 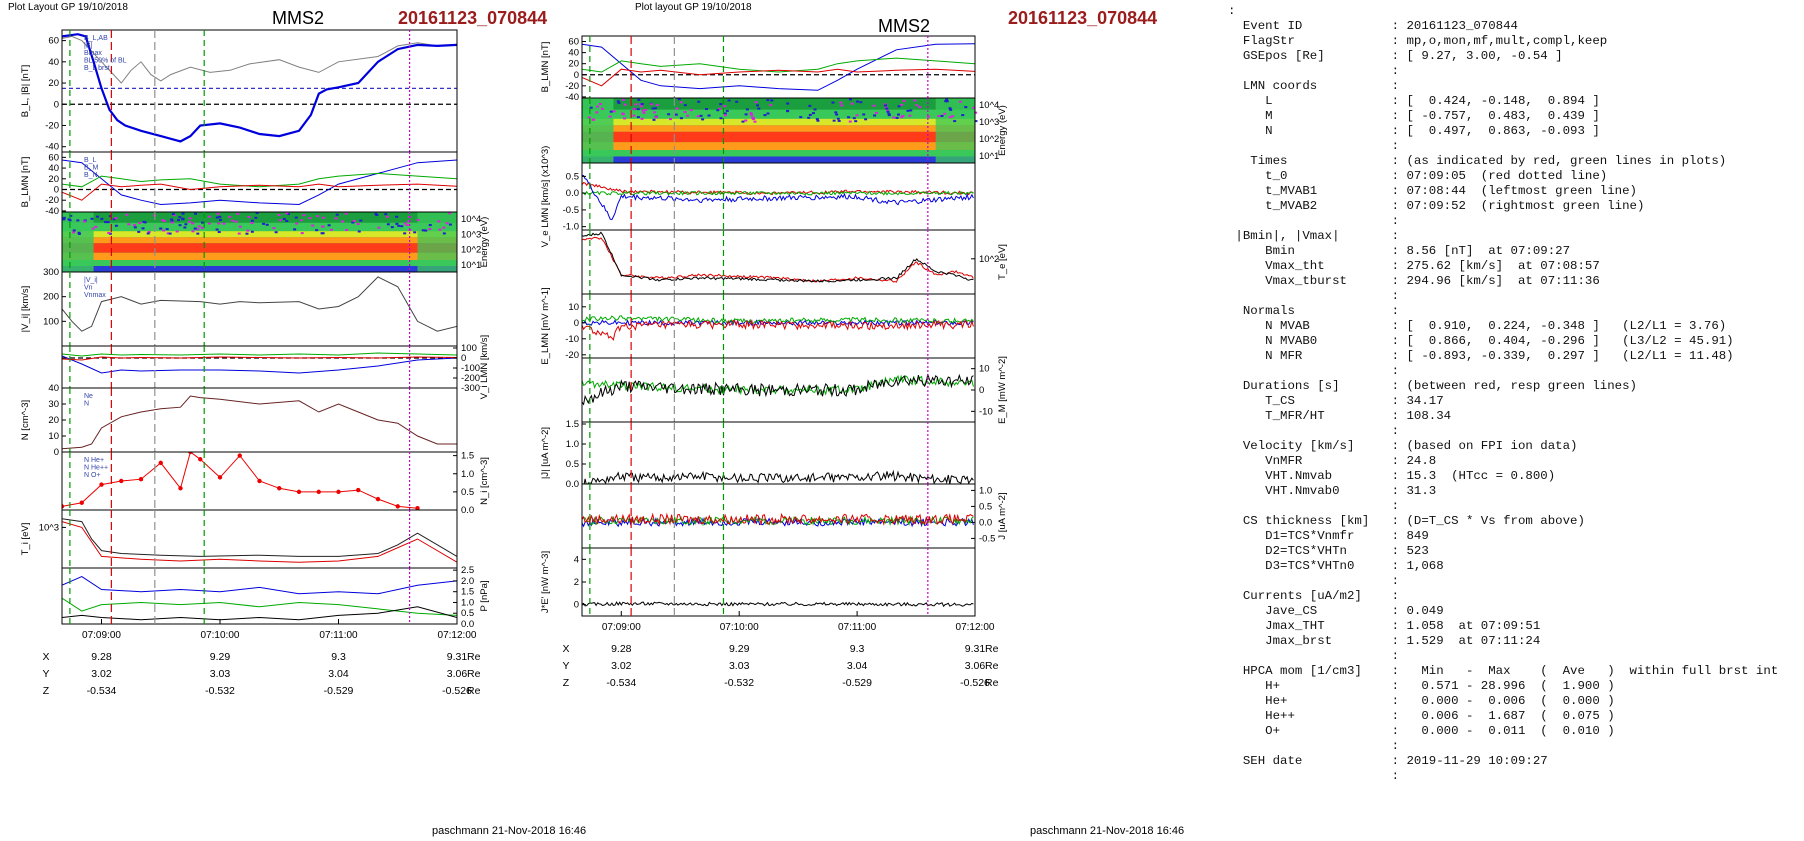 What do you see at coordinates (88, 396) in the screenshot?
I see `legend-entry: Ne` at bounding box center [88, 396].